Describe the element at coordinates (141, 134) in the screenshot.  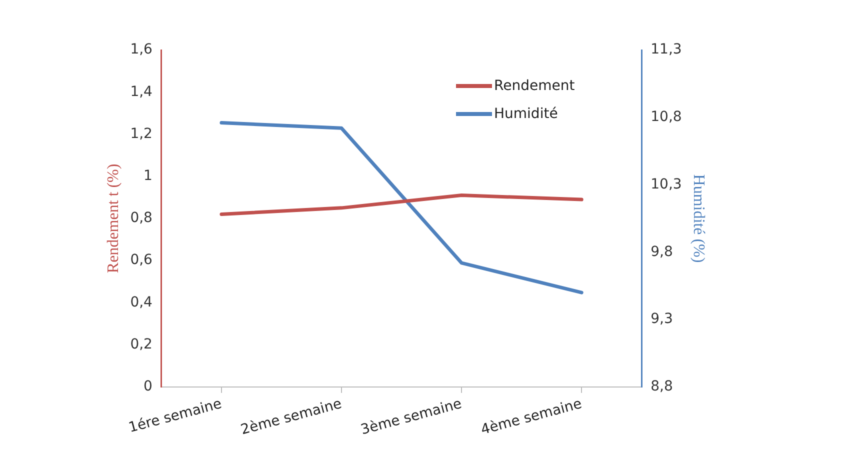
I see `y-tick-label: 1,2` at that location.